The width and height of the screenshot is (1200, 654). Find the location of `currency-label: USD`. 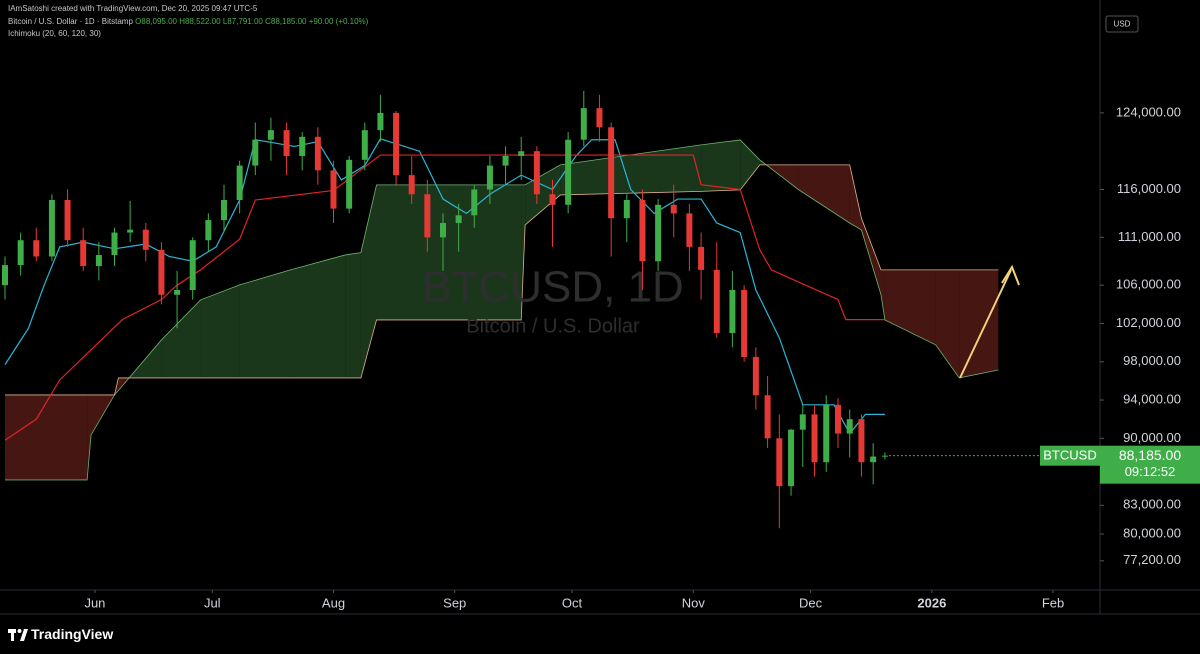

currency-label: USD is located at coordinates (1122, 24).